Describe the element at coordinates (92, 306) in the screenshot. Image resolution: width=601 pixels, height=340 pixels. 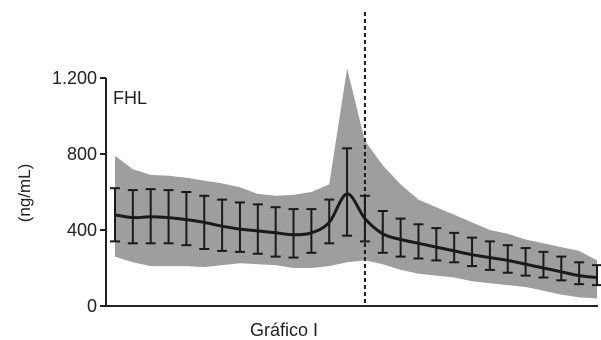
I see `y-tick-label: 0` at that location.